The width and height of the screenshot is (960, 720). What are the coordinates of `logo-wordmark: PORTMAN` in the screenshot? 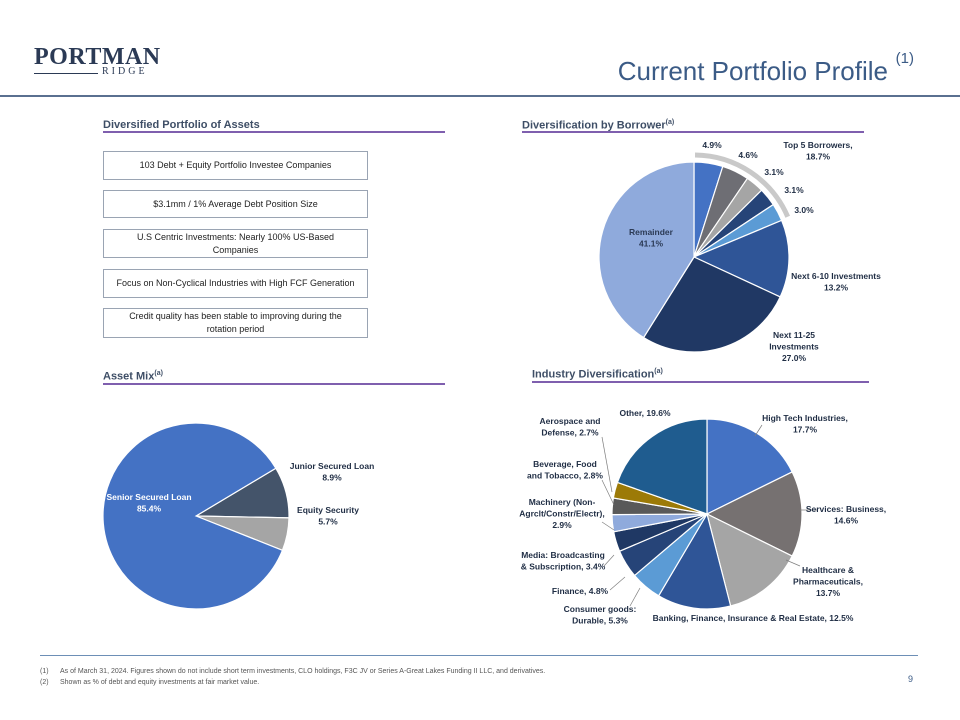 It's located at (97, 57).